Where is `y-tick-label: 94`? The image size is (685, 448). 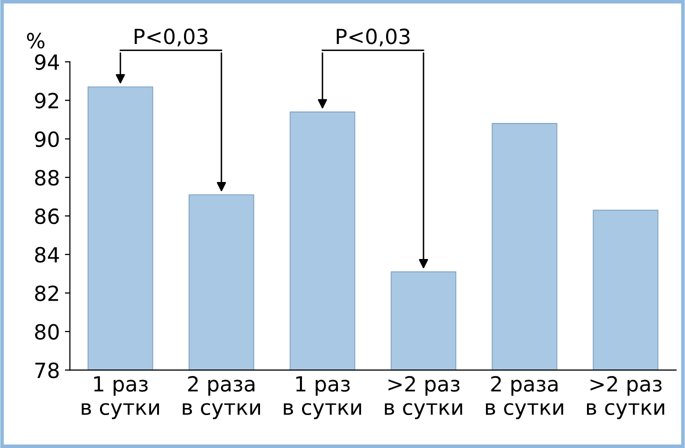
y-tick-label: 94 is located at coordinates (46, 62).